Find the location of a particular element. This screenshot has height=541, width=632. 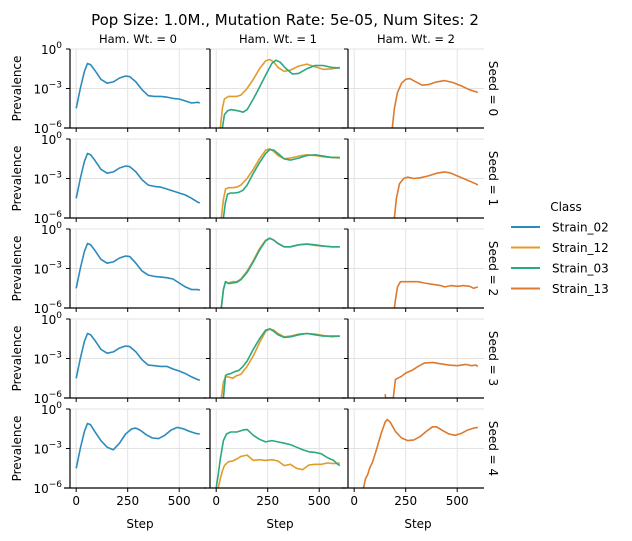

legend-item-strain_03: Strain_03 is located at coordinates (560, 269).